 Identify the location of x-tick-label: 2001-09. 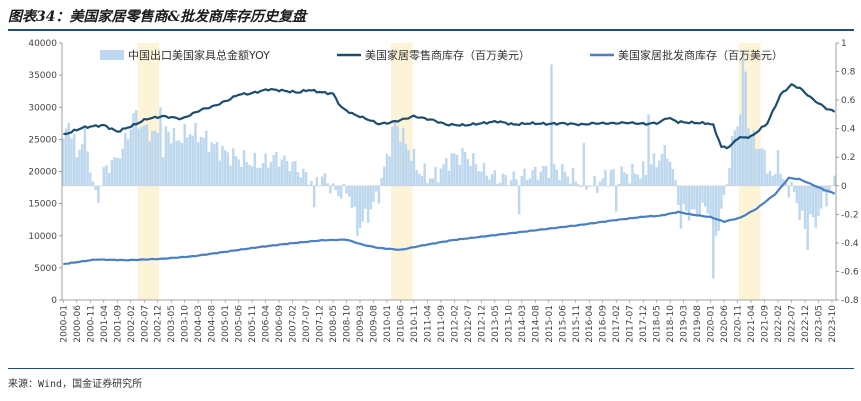
(118, 324).